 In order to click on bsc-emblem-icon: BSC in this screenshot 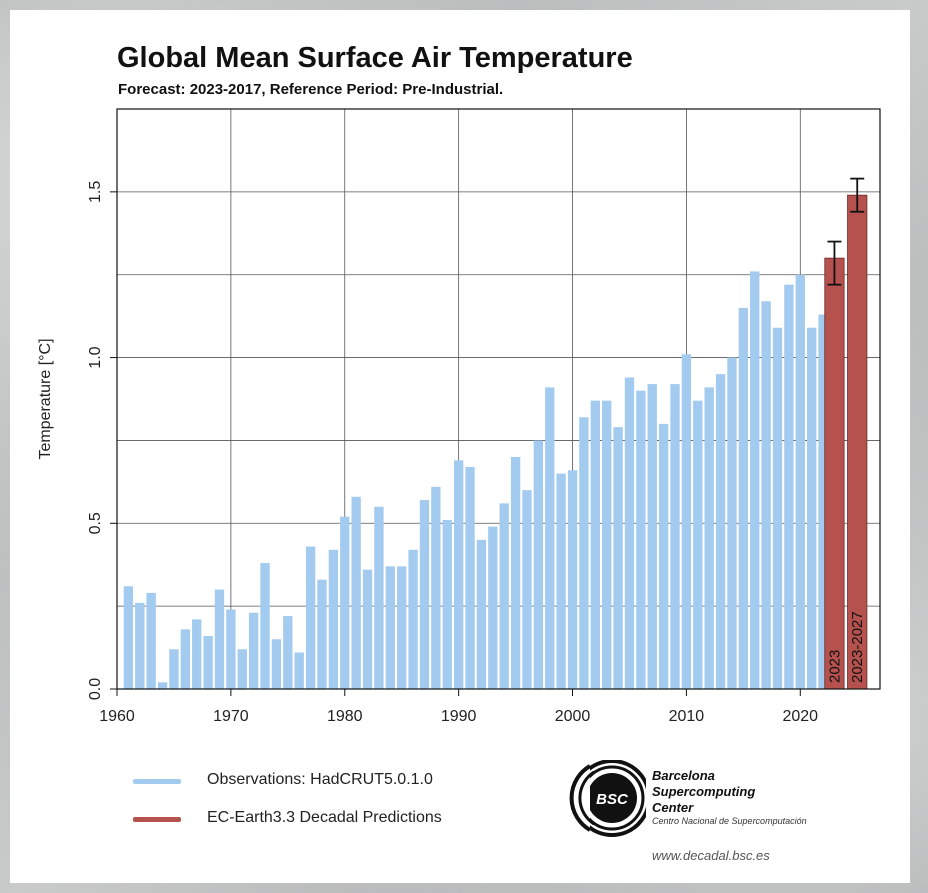, I will do `click(607, 800)`.